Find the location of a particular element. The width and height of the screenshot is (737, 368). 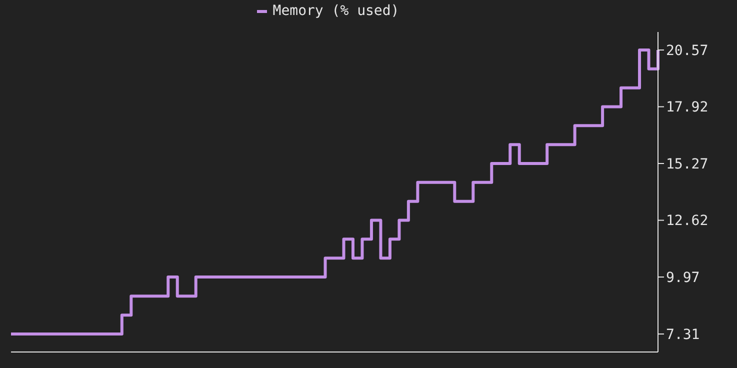

y-tick-label: 12.62 is located at coordinates (687, 221).